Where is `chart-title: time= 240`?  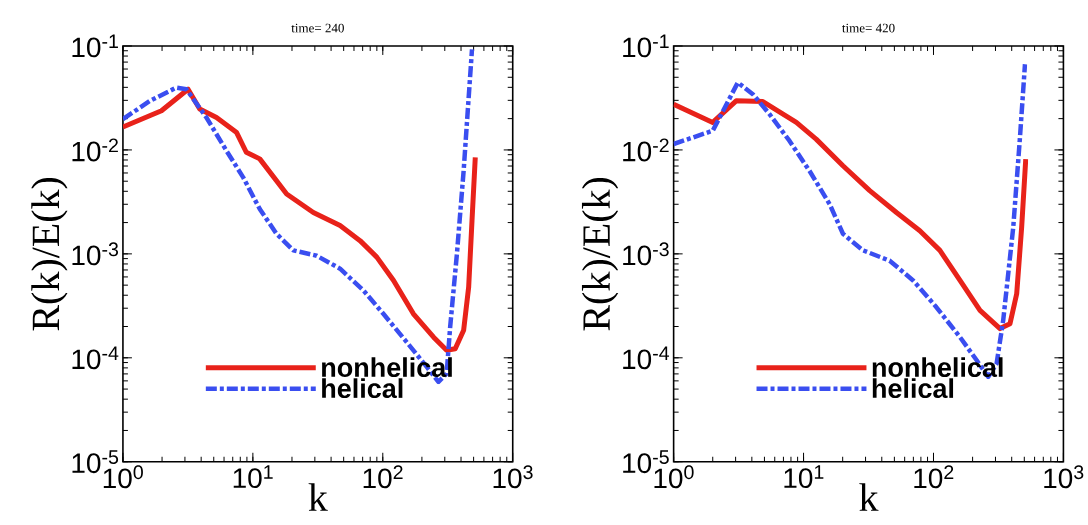 chart-title: time= 240 is located at coordinates (317, 28).